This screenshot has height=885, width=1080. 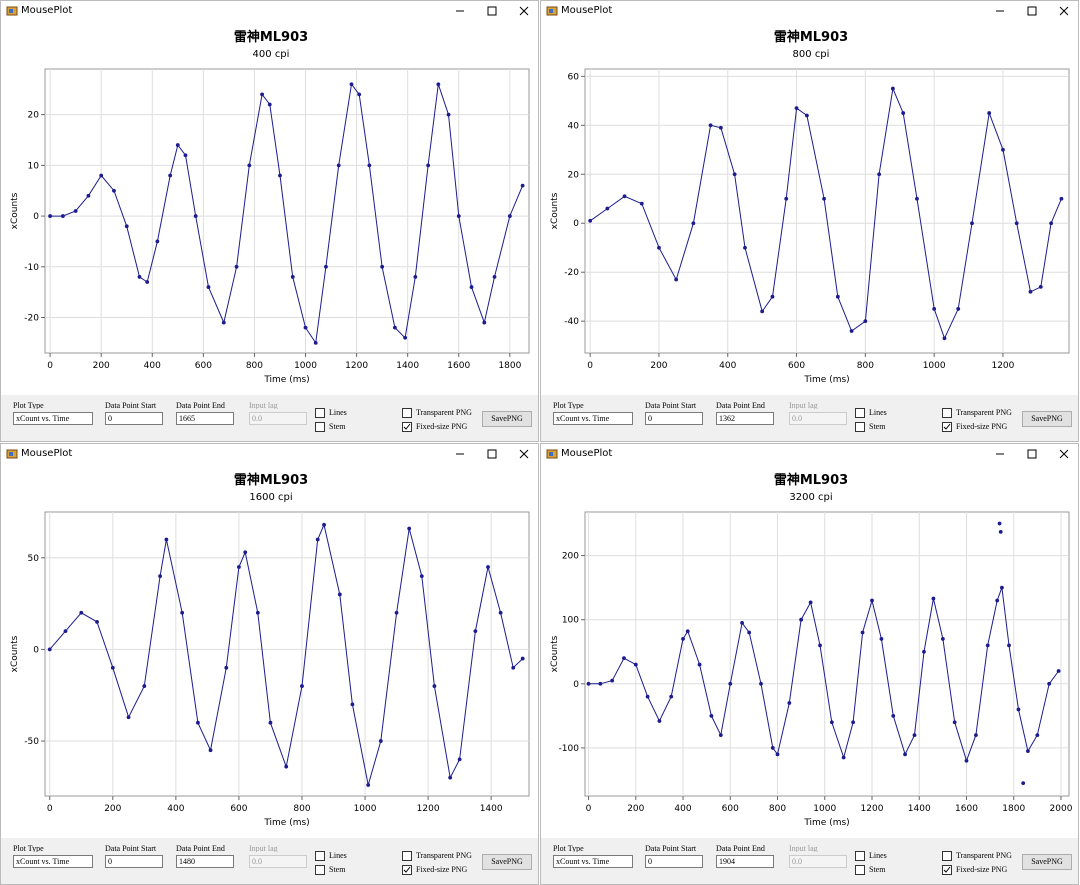 What do you see at coordinates (740, 405) in the screenshot?
I see `field-label: Data Point End` at bounding box center [740, 405].